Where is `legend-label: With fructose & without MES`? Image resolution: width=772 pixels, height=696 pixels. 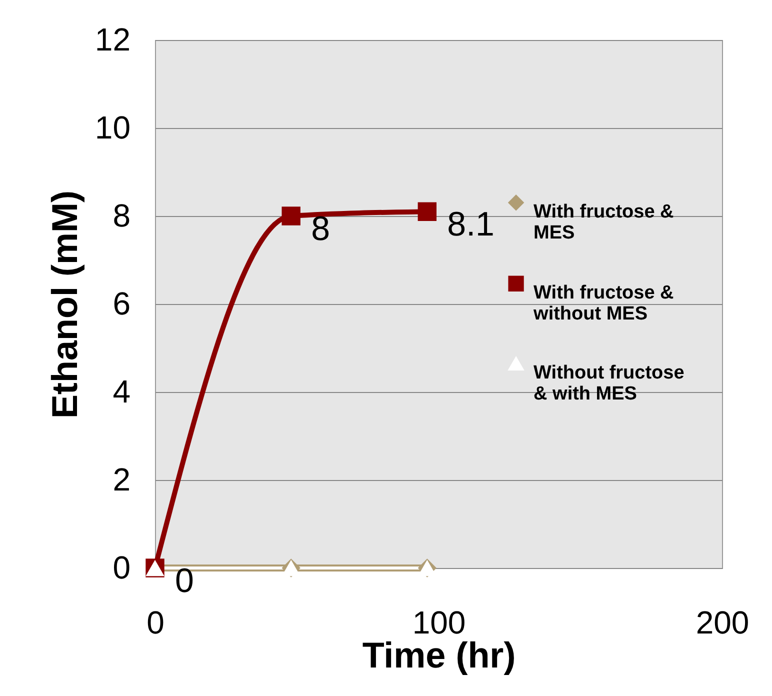
legend-label: With fructose & without MES is located at coordinates (603, 303).